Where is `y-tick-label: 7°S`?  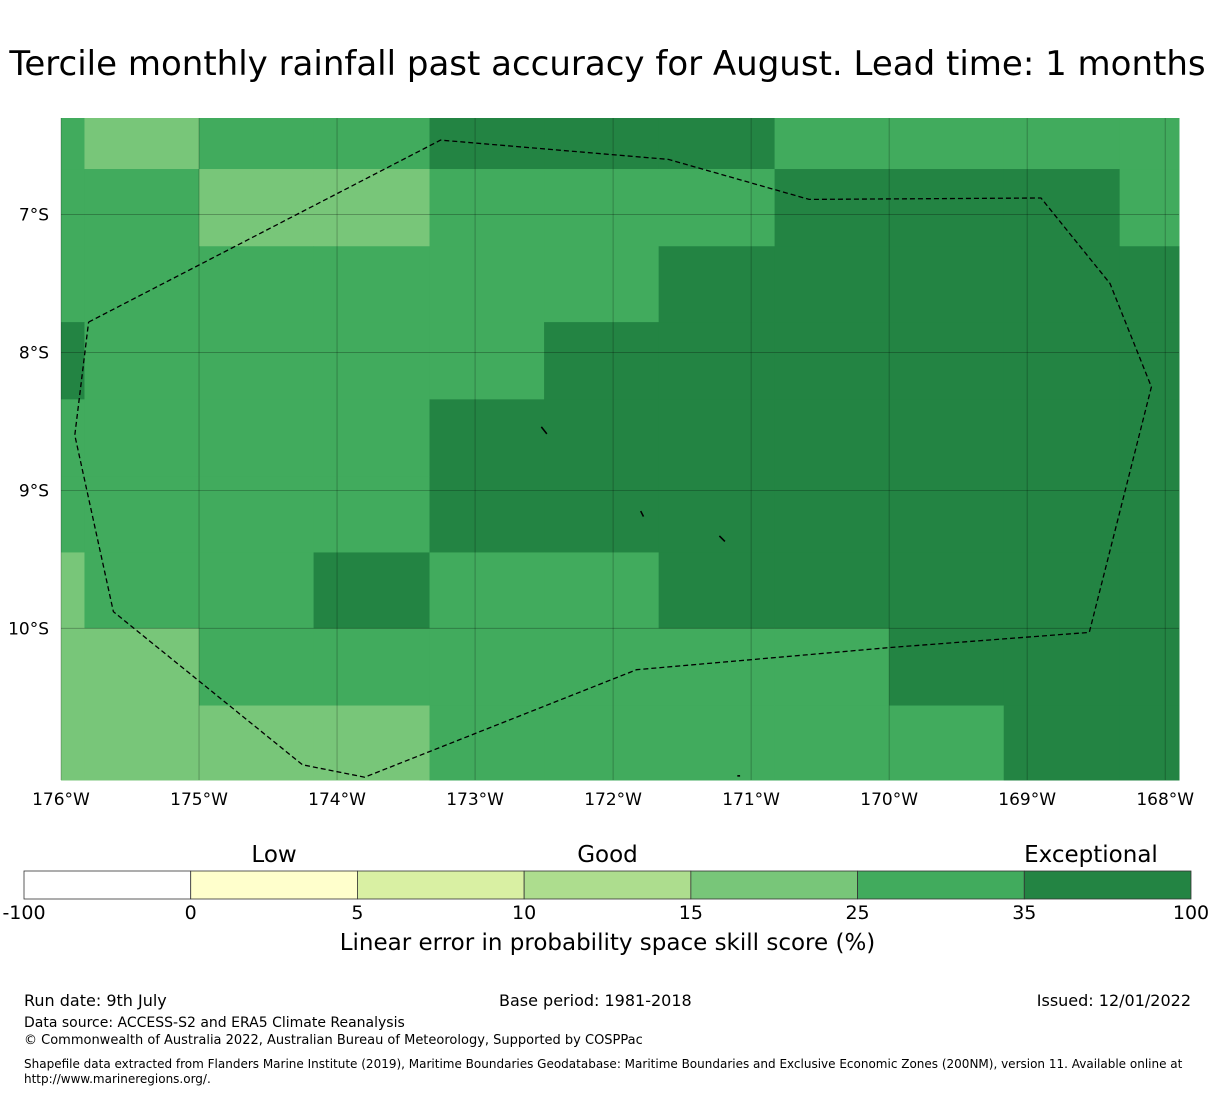
y-tick-label: 7°S is located at coordinates (34, 216).